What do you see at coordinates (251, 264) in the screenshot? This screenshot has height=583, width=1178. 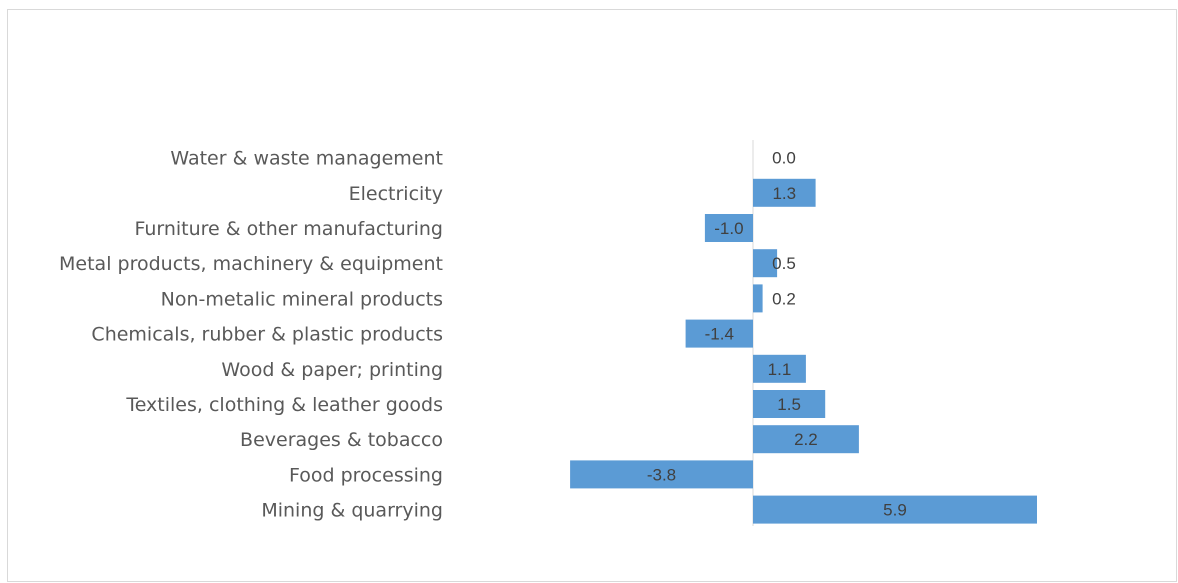 I see `category-label-3: Metal products, machinery & equipment` at bounding box center [251, 264].